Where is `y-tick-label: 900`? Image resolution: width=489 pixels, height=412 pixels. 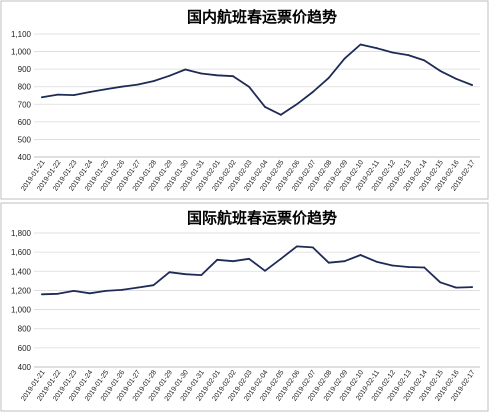 y-tick-label: 900 is located at coordinates (25, 69).